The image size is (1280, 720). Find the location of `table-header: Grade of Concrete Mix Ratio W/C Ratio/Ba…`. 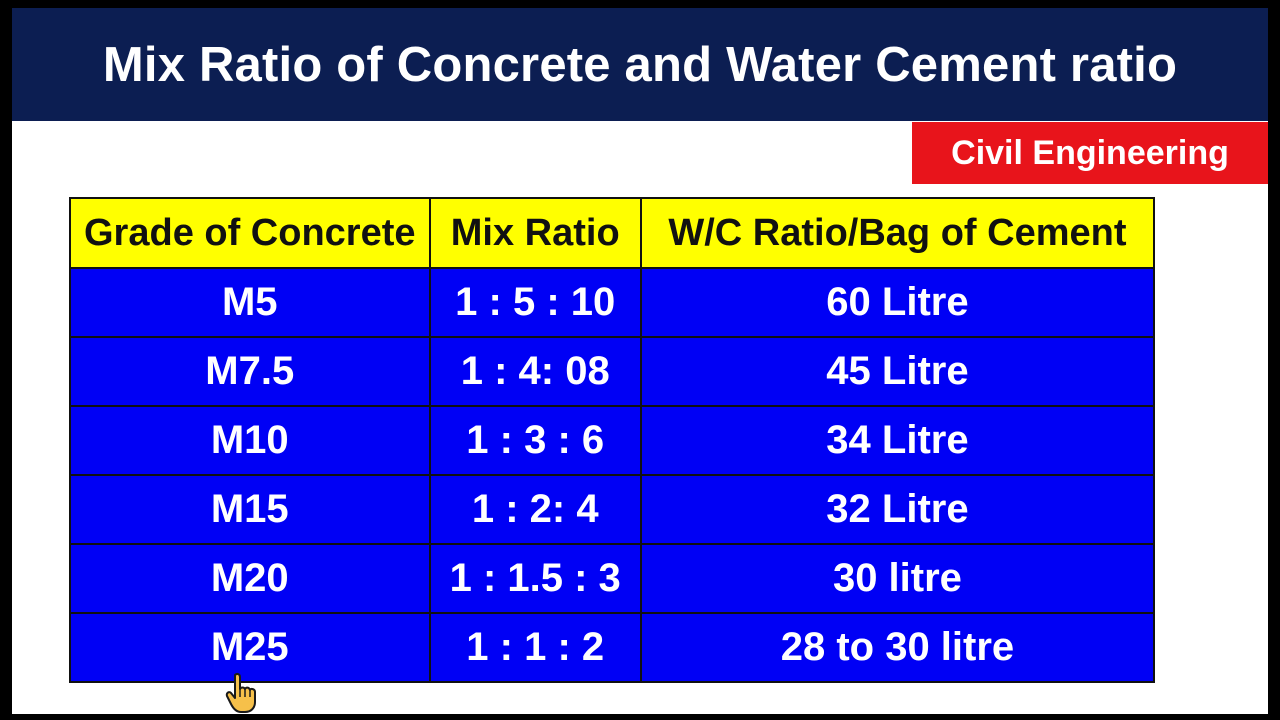

table-header: Grade of Concrete Mix Ratio W/C Ratio/Ba… is located at coordinates (612, 233).